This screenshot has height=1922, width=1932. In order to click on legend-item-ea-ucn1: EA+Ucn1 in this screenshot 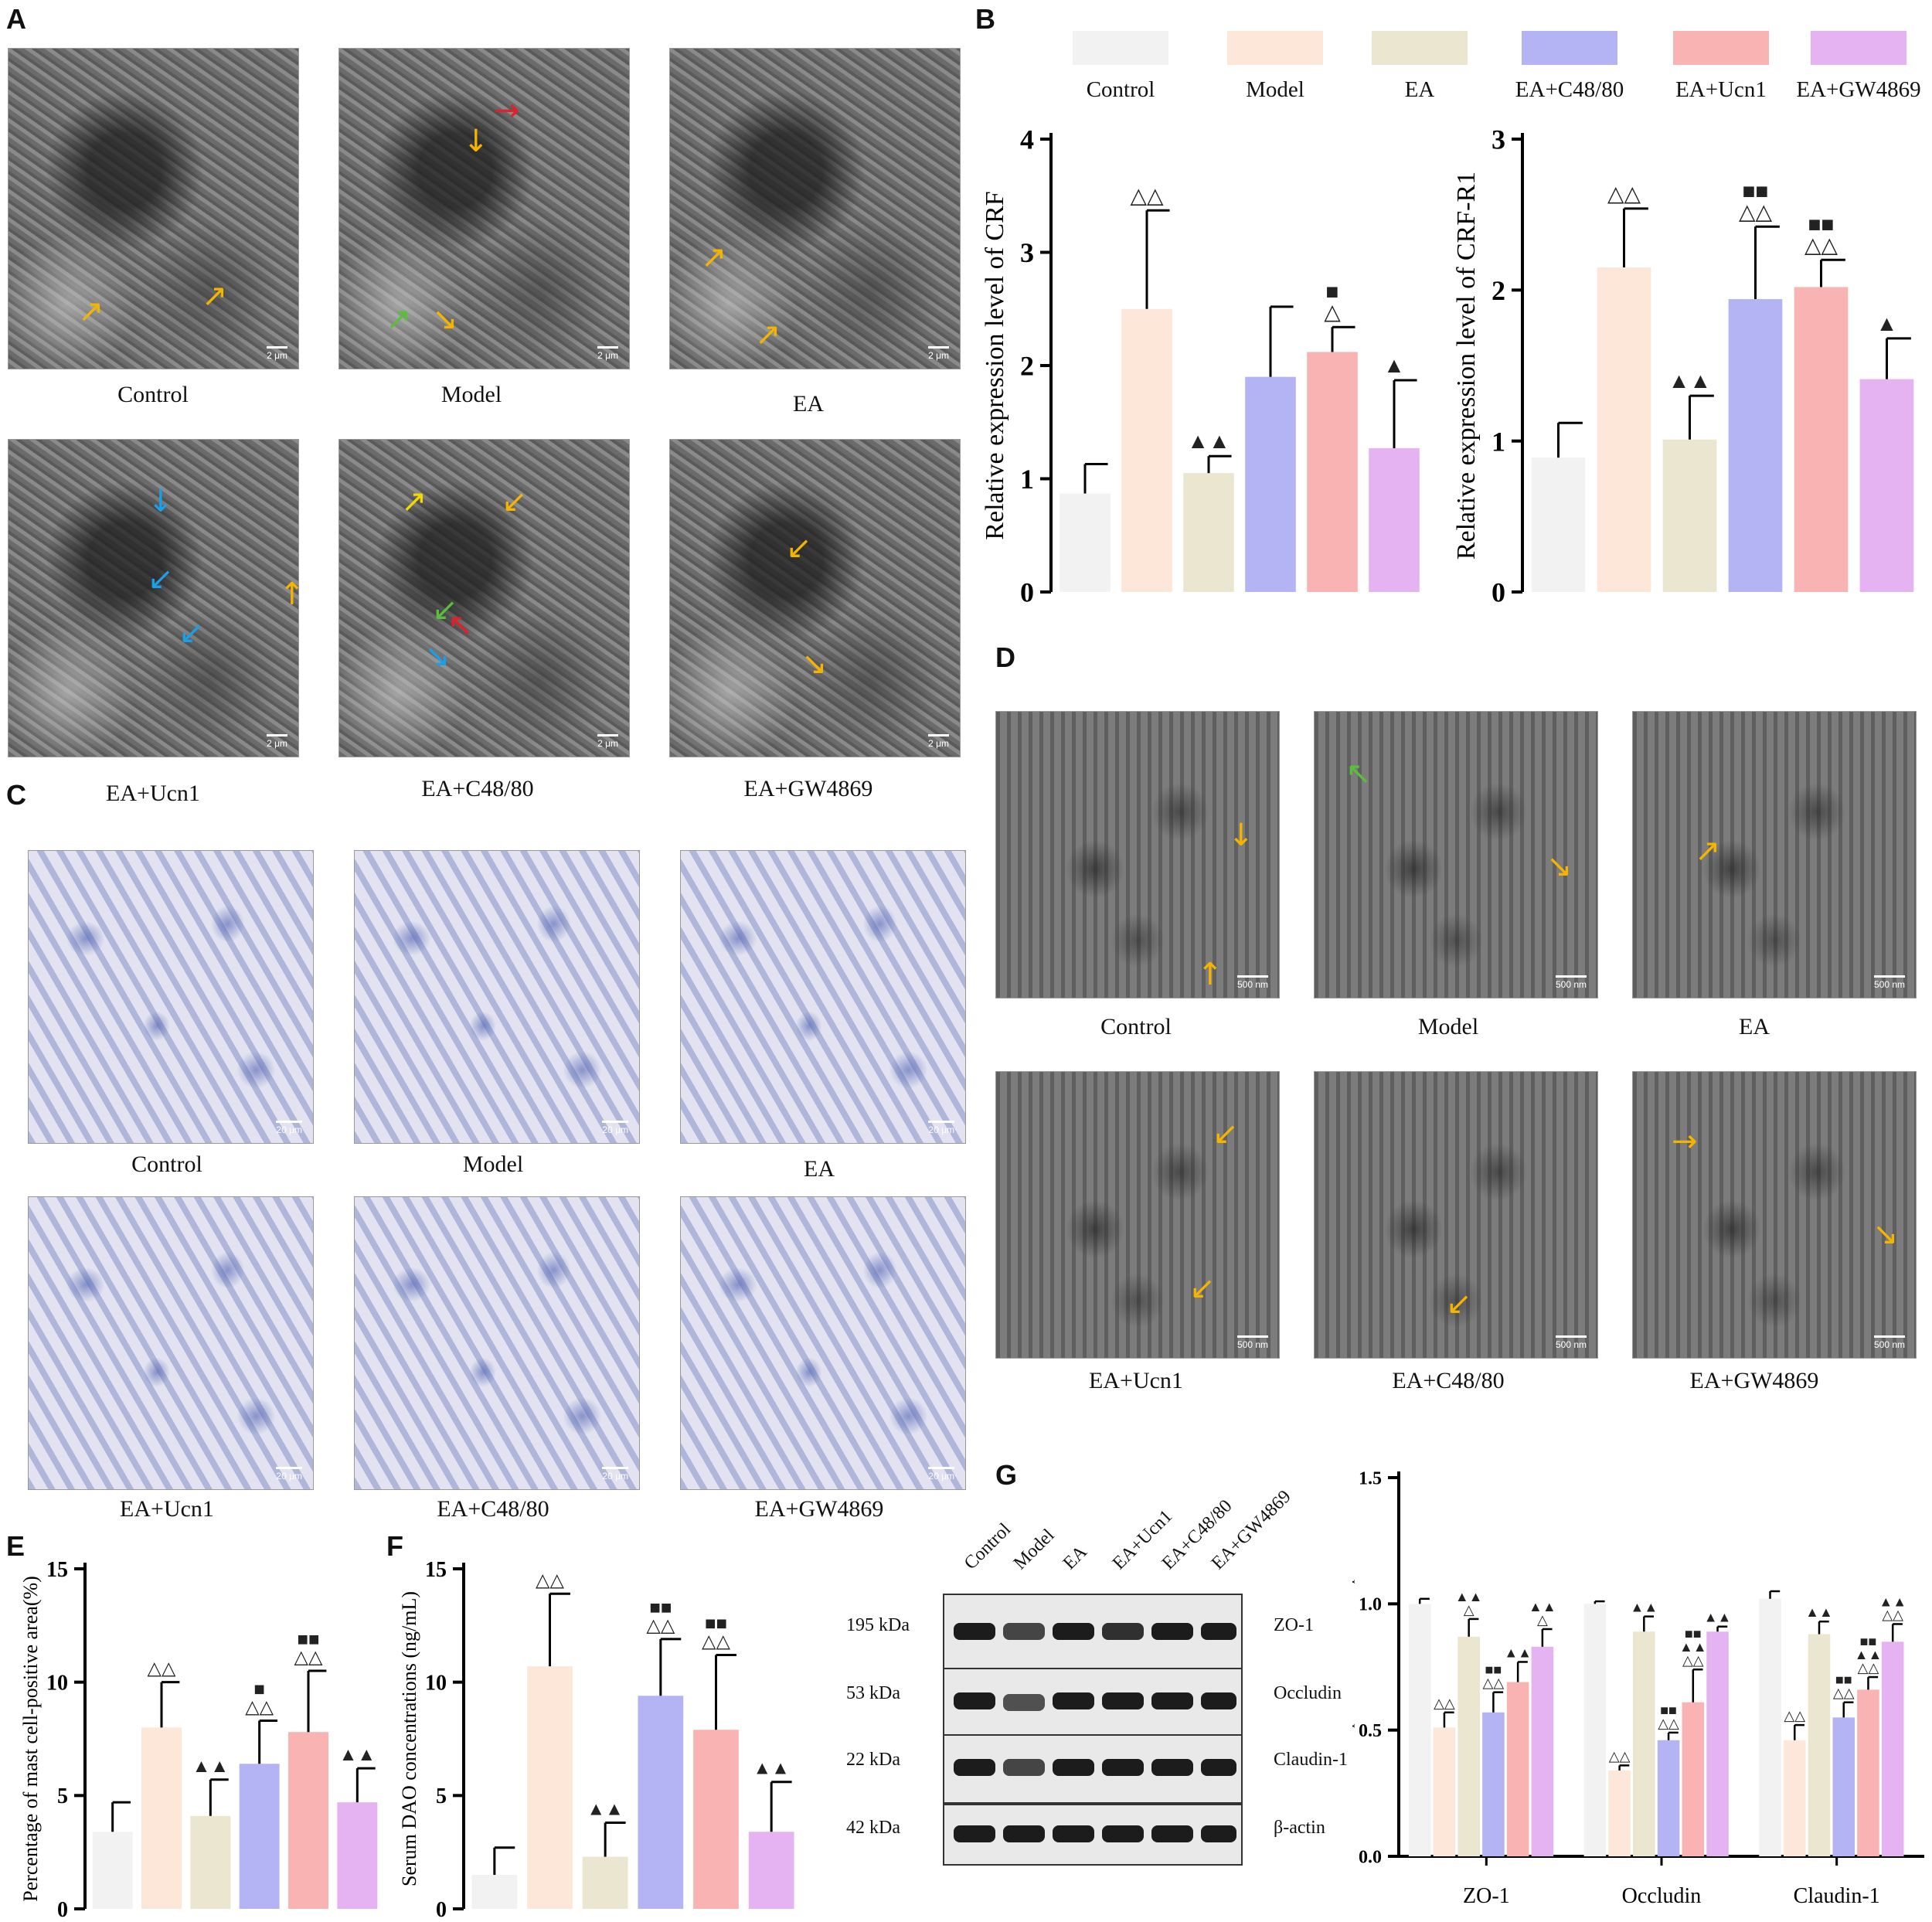, I will do `click(1721, 67)`.